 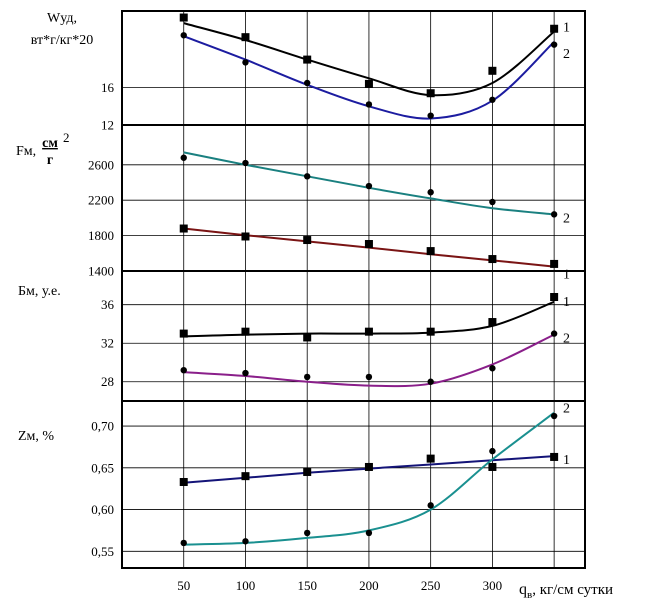 I want to click on y-tick-label: 36, so click(x=108, y=304).